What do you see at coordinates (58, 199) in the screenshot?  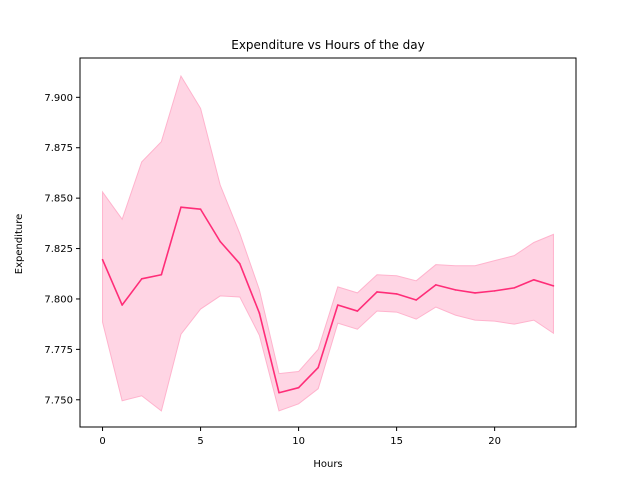 I see `y-tick-label: 7.850` at bounding box center [58, 199].